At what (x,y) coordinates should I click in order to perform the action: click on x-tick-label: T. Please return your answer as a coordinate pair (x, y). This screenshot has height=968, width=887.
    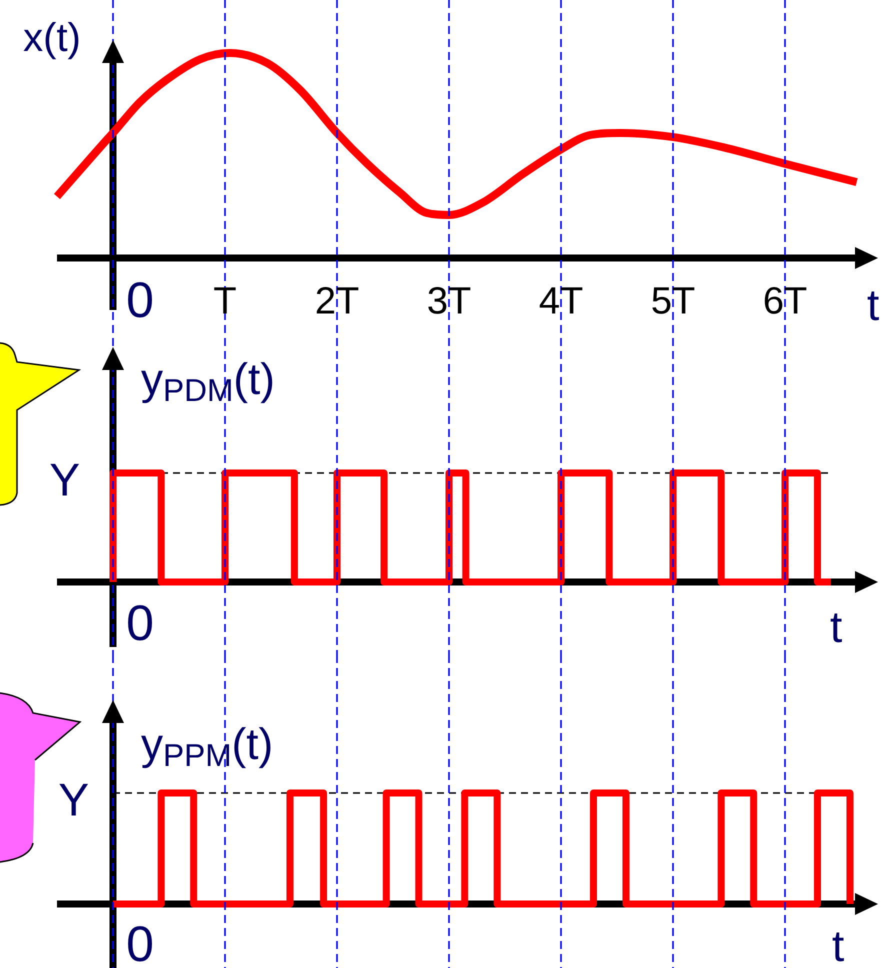
    Looking at the image, I should click on (225, 301).